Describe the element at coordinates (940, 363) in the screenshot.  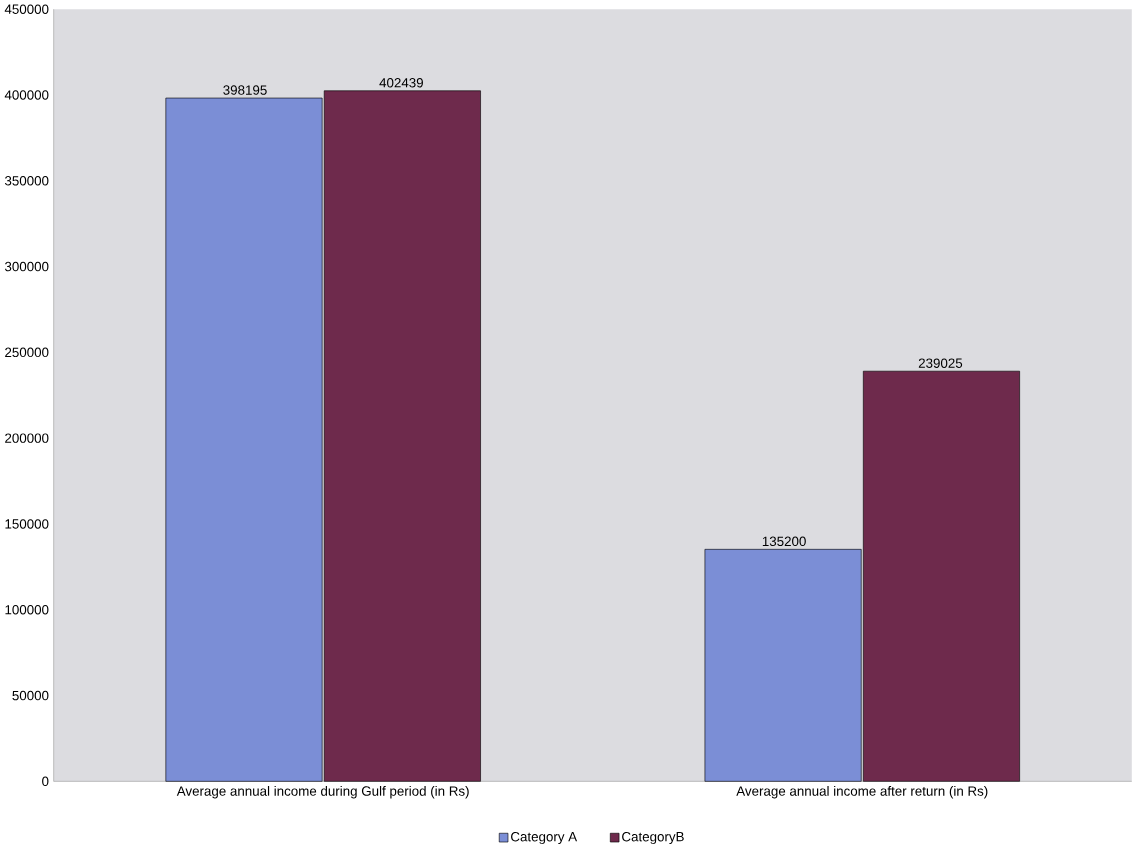
I see `data-label: 239025` at that location.